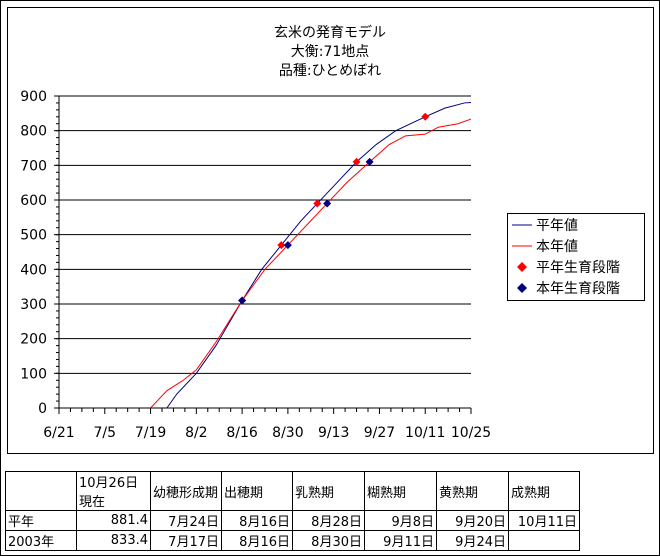 This screenshot has height=556, width=660. Describe the element at coordinates (113, 491) in the screenshot. I see `header-cell: 10月26日 現在` at that location.